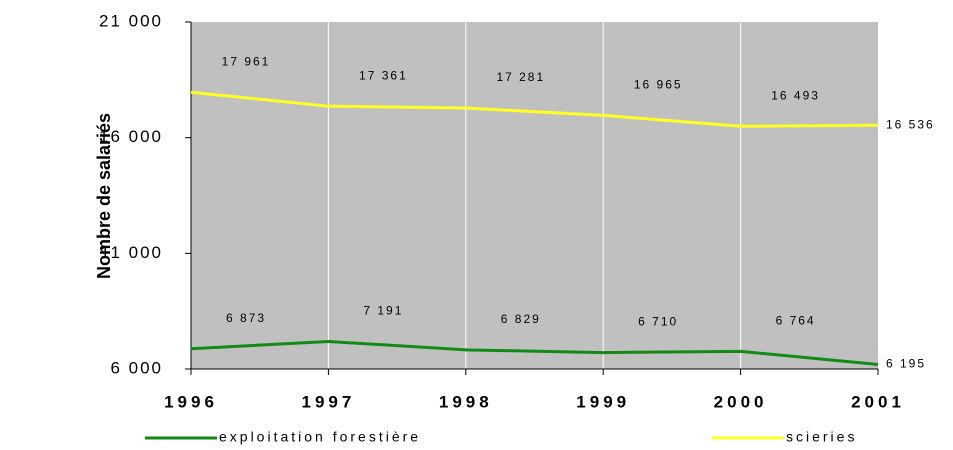 The image size is (953, 450). I want to click on x-tick-label: 1996, so click(191, 401).